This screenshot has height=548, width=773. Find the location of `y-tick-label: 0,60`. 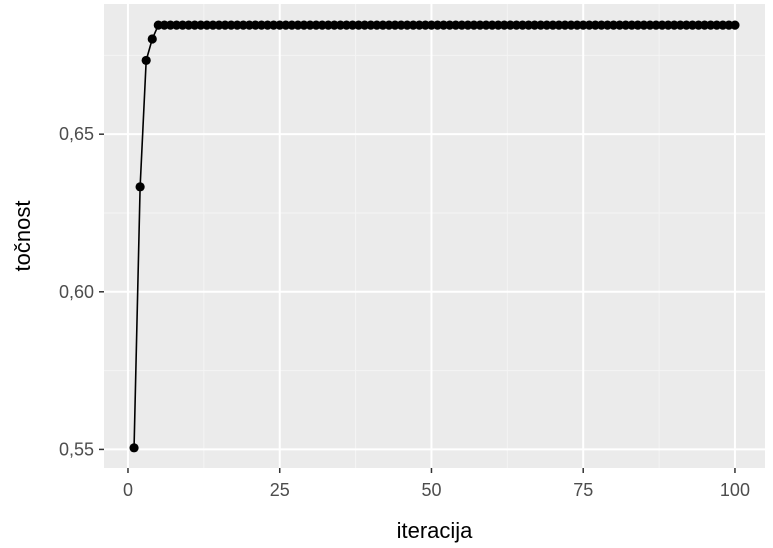

y-tick-label: 0,60 is located at coordinates (76, 292).